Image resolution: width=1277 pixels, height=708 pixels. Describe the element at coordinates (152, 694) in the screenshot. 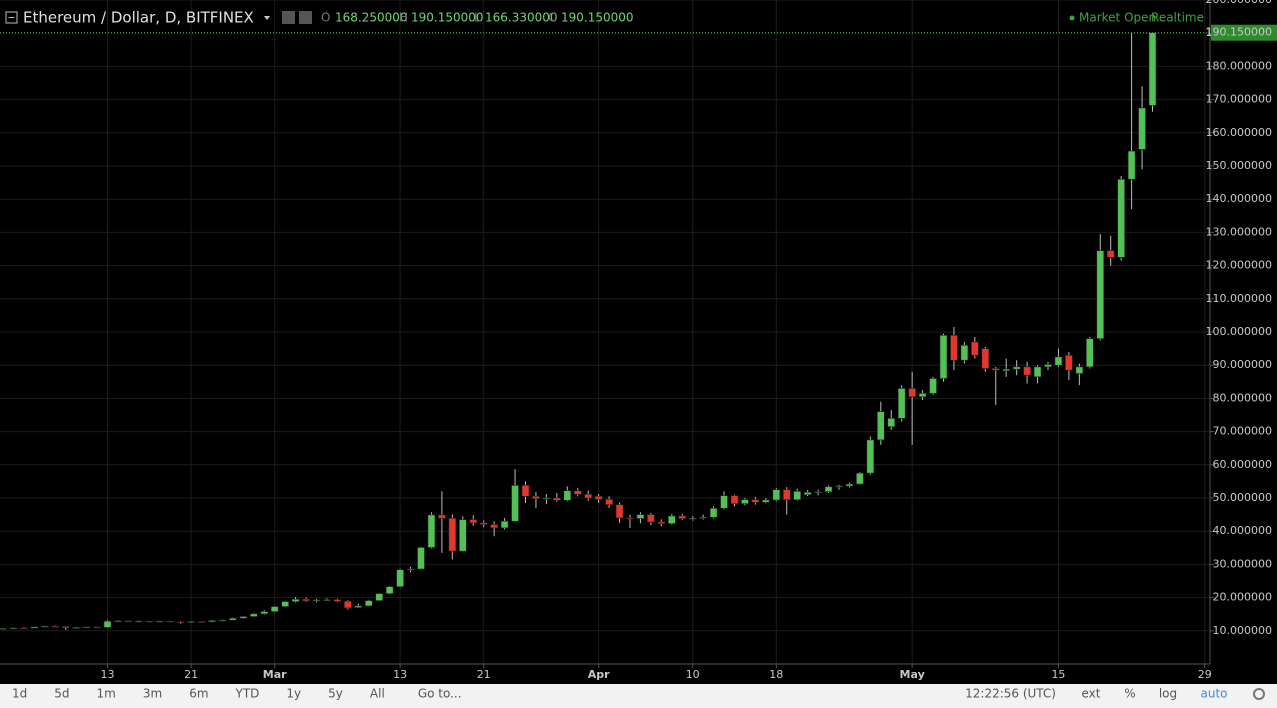

I see `range-button: 3m` at that location.